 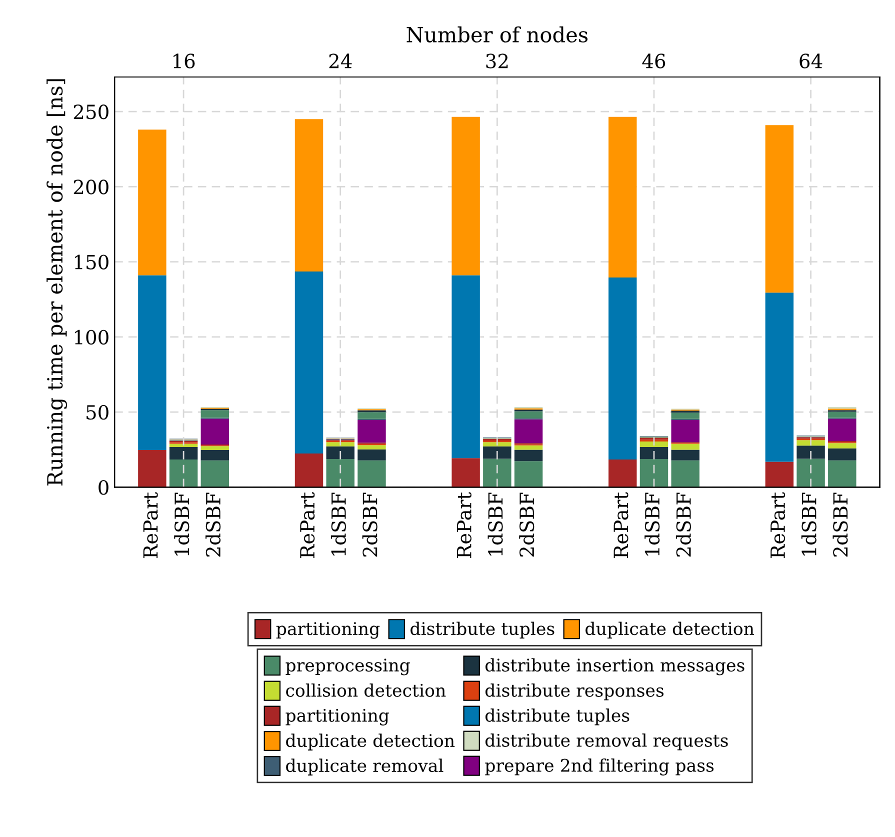 What do you see at coordinates (340, 61) in the screenshot?
I see `text: 24` at bounding box center [340, 61].